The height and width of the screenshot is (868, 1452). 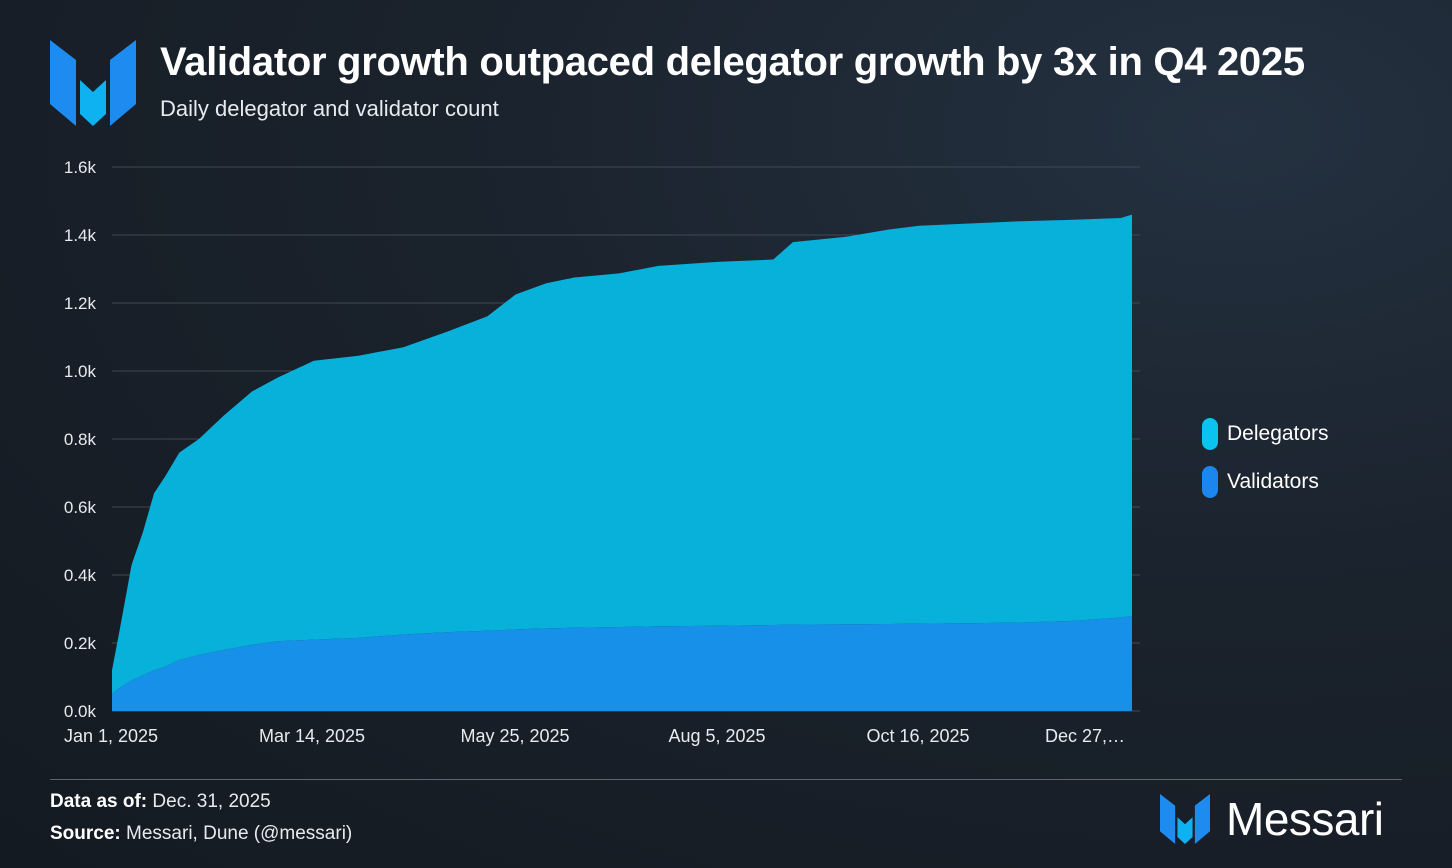 I want to click on y-tick-label: 0.4k, so click(x=80, y=575).